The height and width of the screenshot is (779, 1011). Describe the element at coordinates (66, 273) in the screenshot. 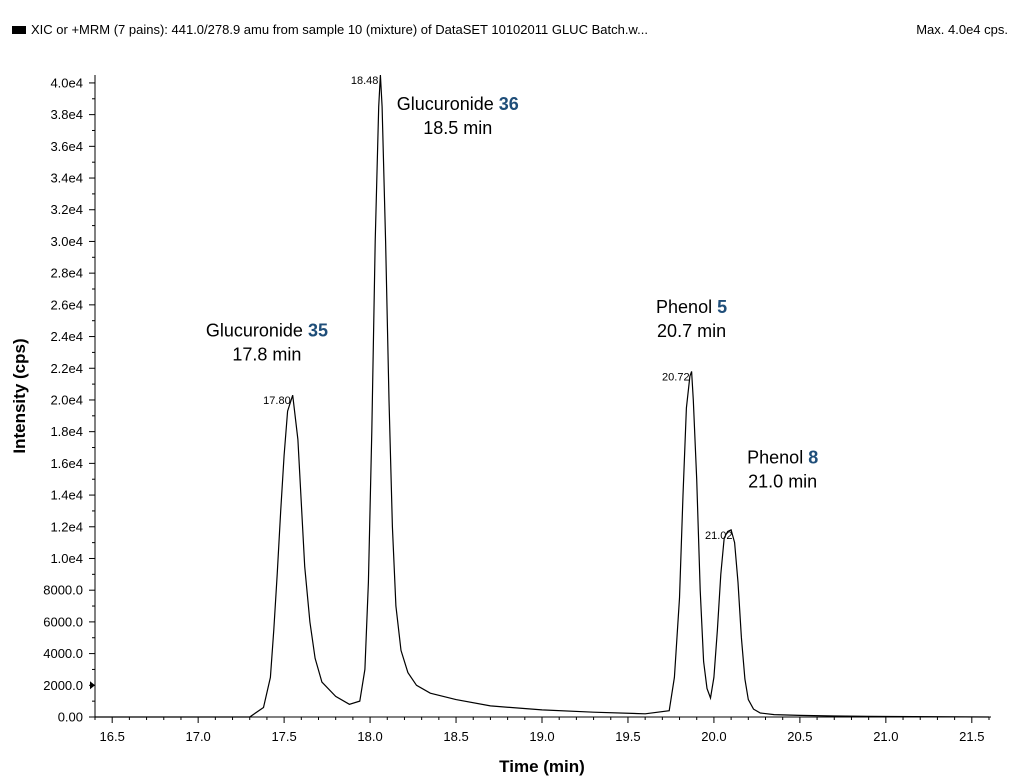

I see `y-tick-label: 2.8e4` at that location.